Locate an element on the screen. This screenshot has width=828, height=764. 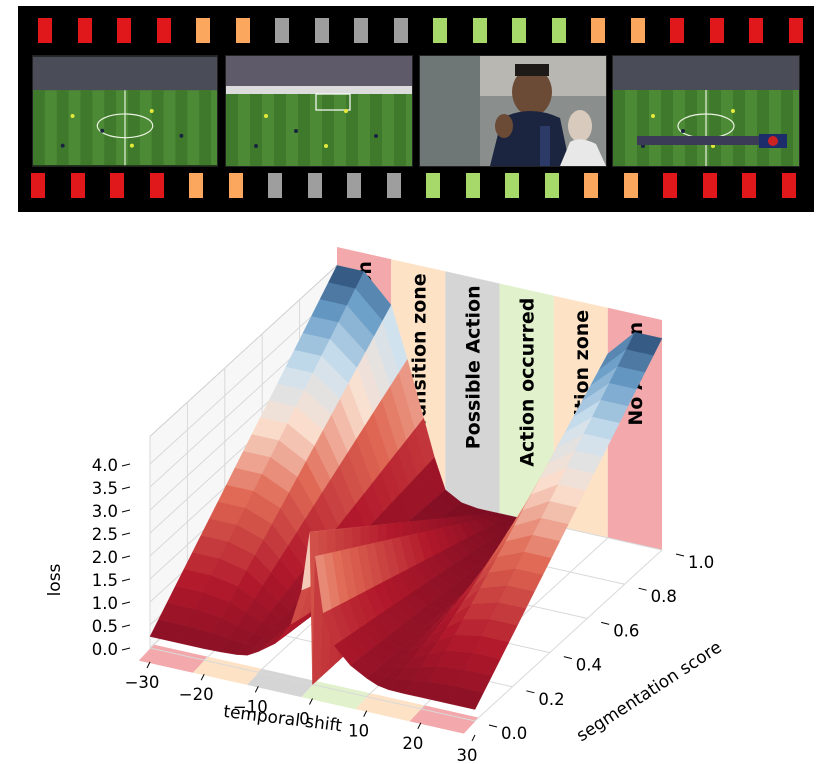
y-tick-label: 1.0 is located at coordinates (701, 562).